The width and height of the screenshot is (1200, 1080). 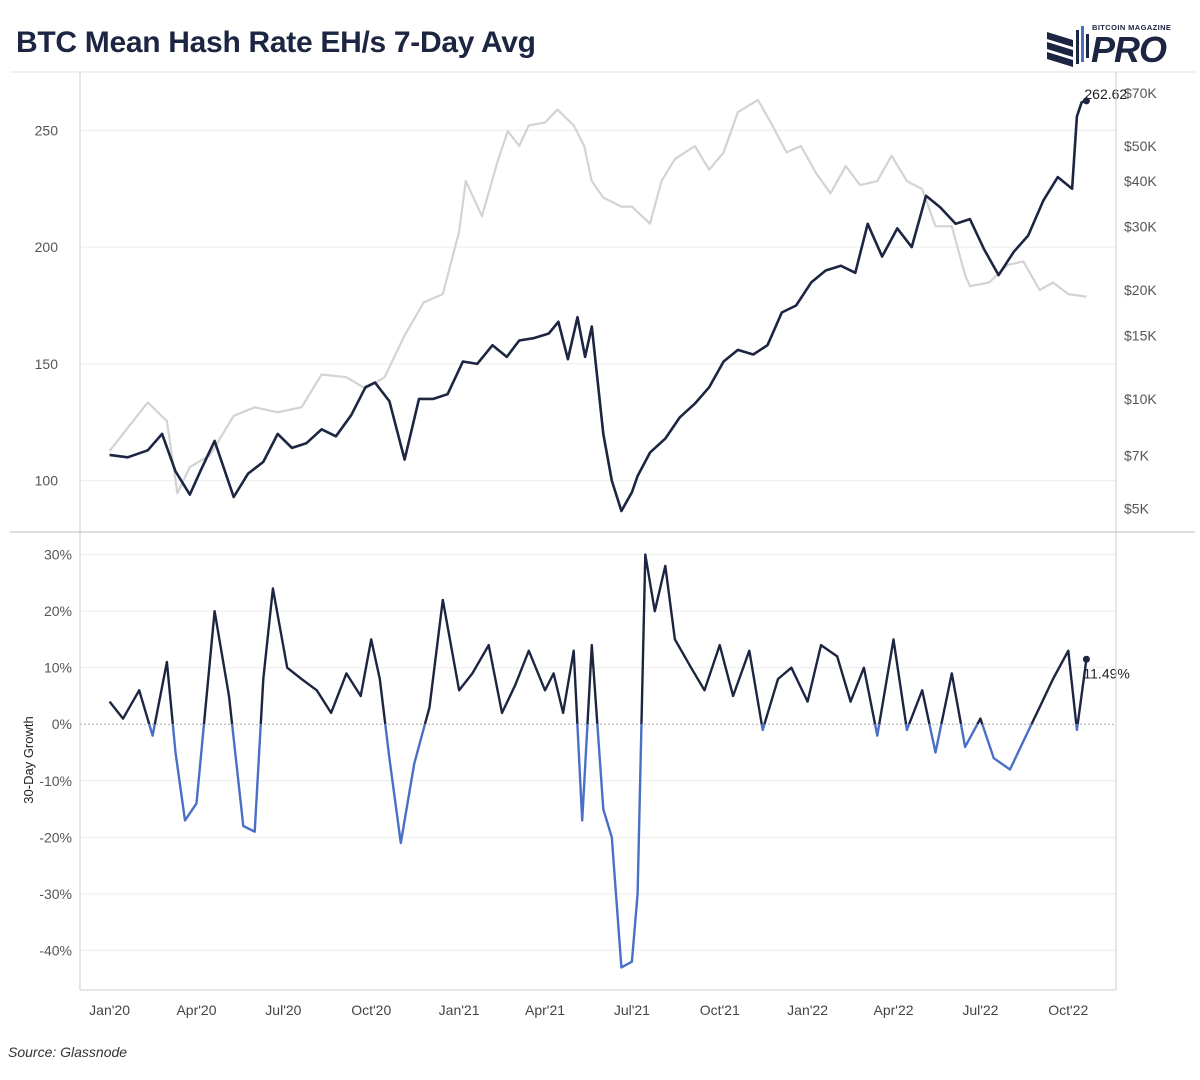 What do you see at coordinates (1140, 335) in the screenshot?
I see `price-tick-label: $15K` at bounding box center [1140, 335].